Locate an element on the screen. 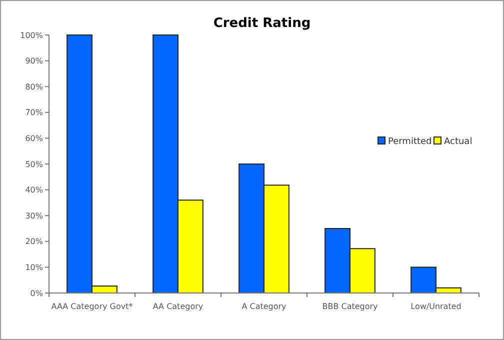  y-tick-label: 80% is located at coordinates (34, 87).